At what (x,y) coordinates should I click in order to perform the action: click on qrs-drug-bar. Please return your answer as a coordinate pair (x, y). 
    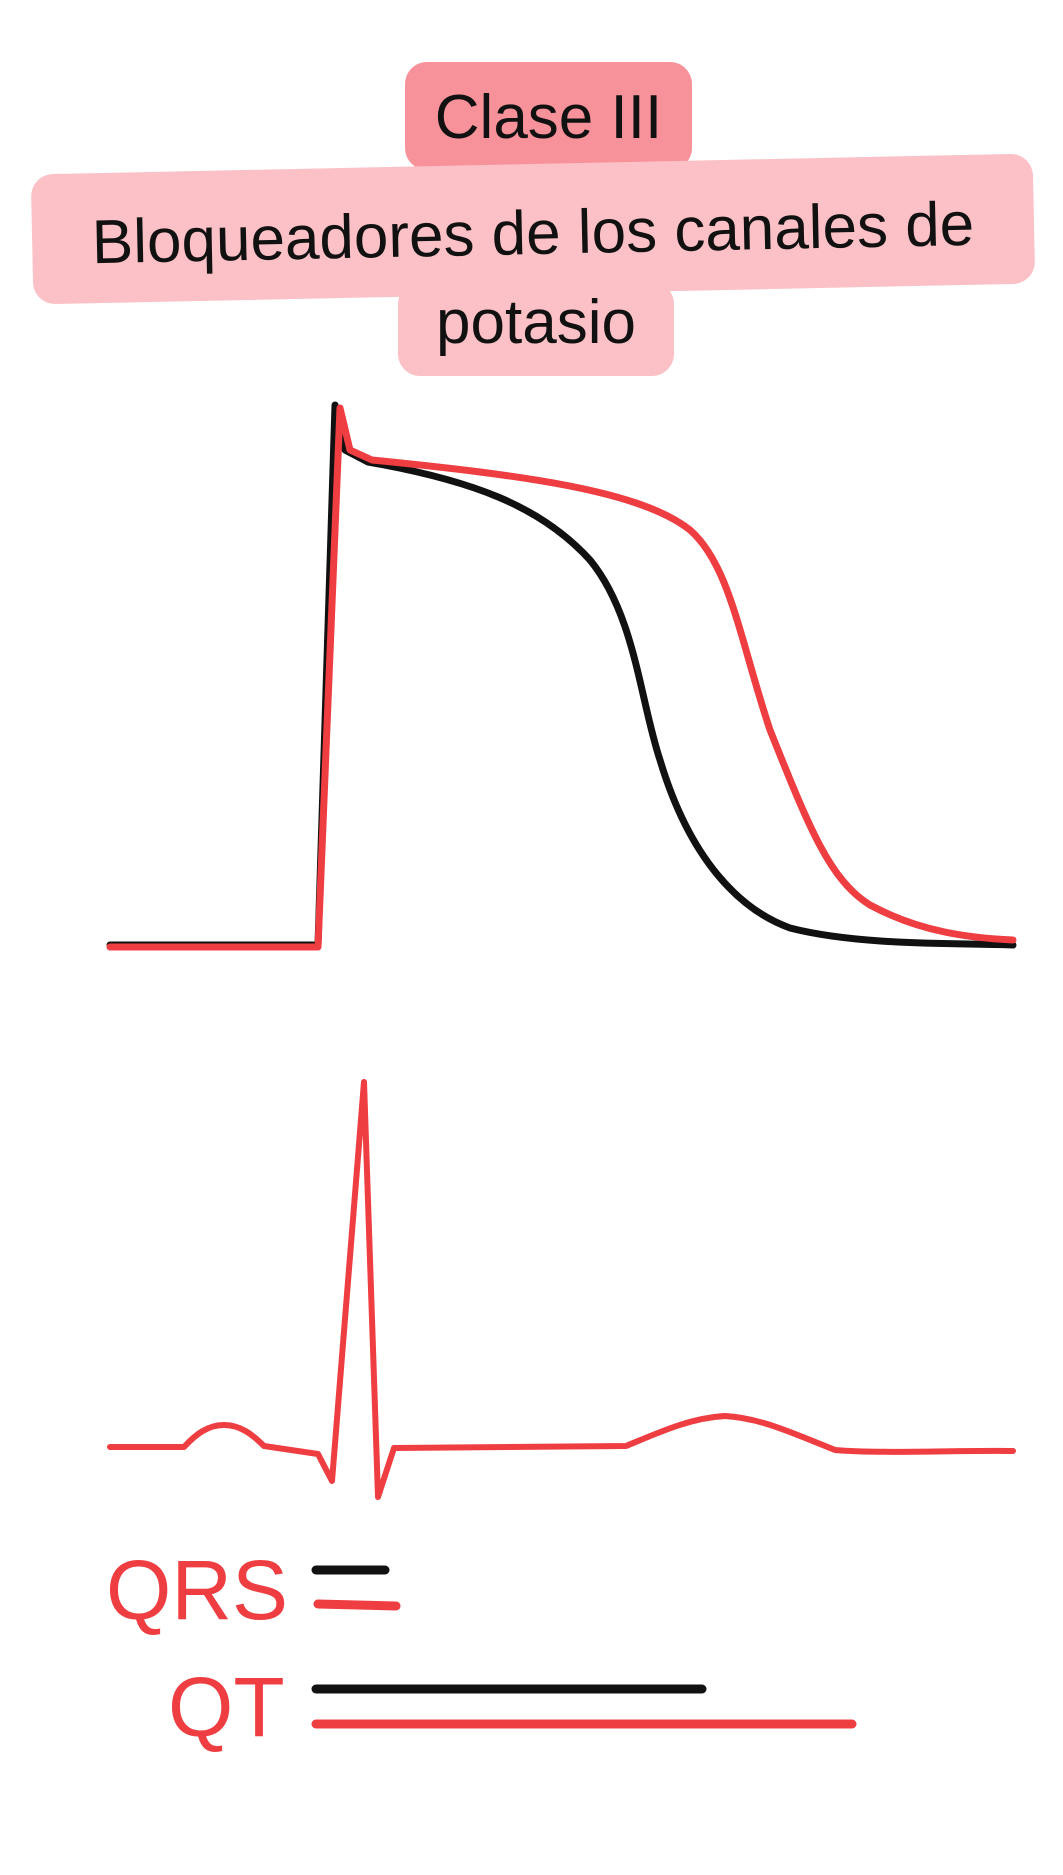
    Looking at the image, I should click on (357, 1605).